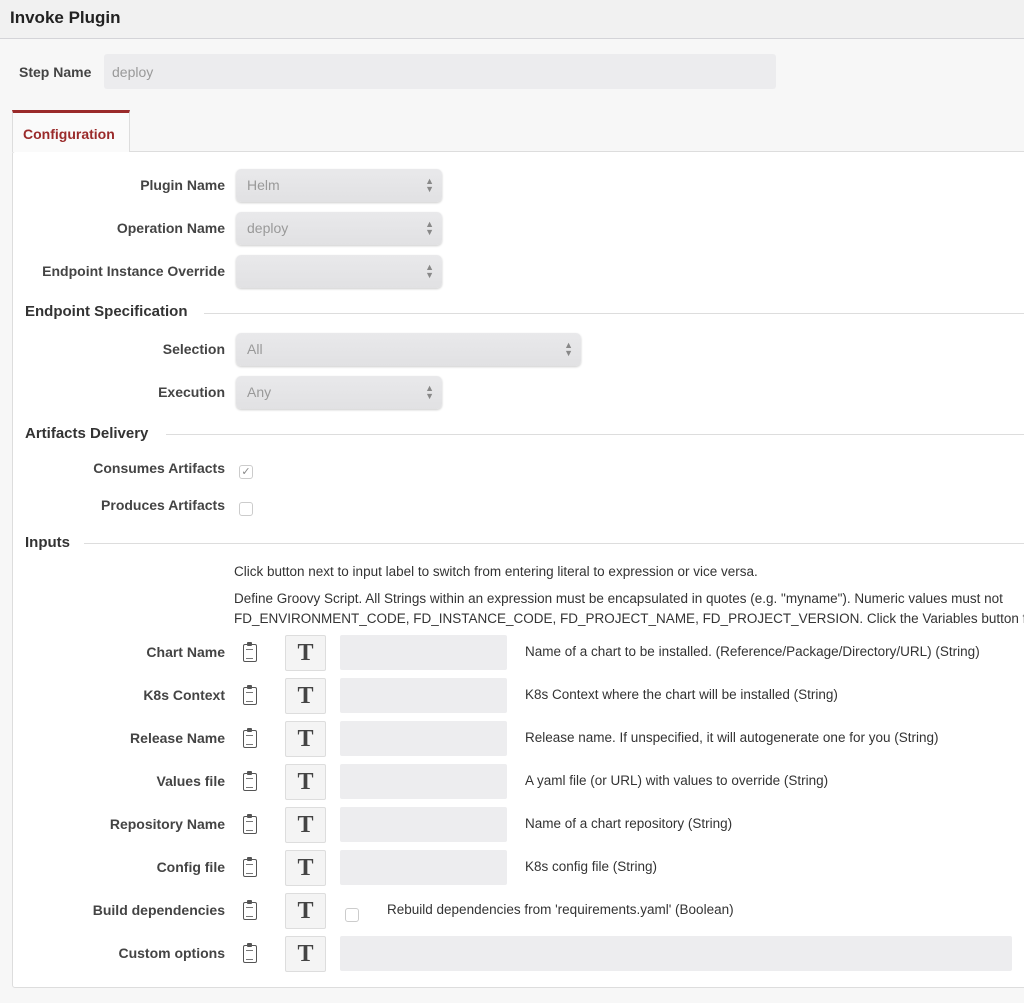  I want to click on input-label: Chart Name, so click(185, 652).